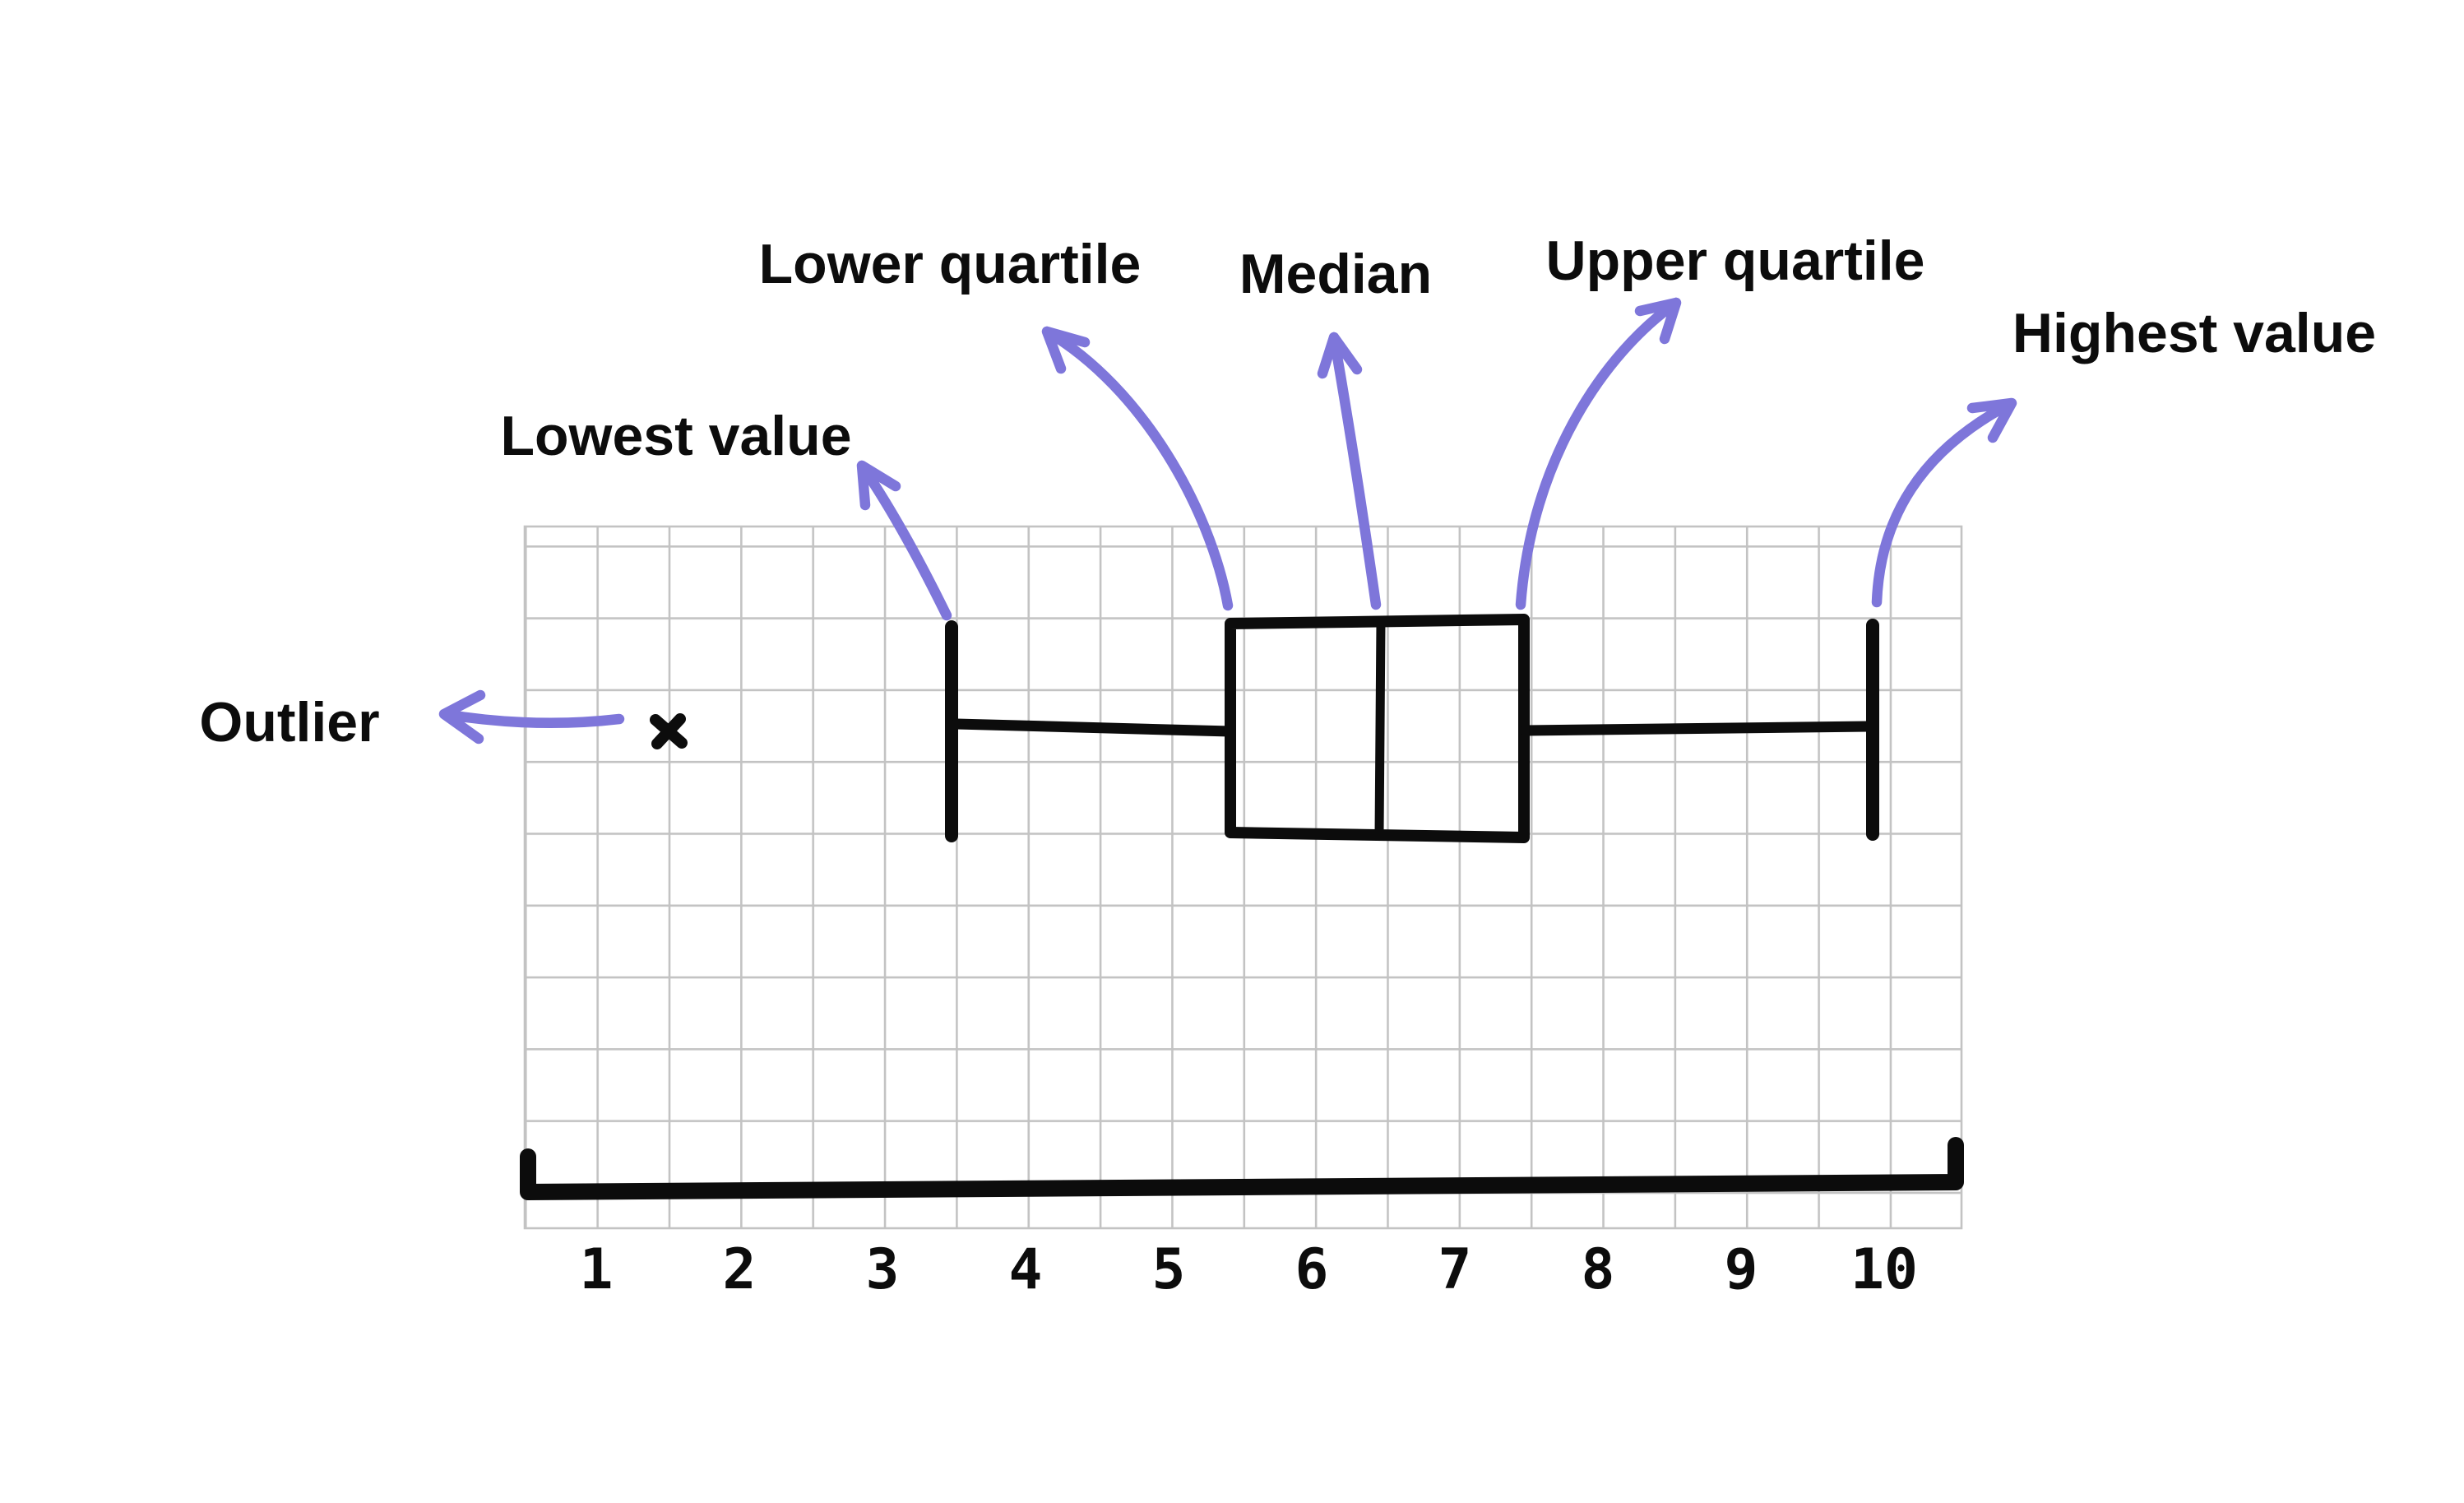 This screenshot has width=2464, height=1503. Describe the element at coordinates (1598, 453) in the screenshot. I see `upper-quartile-arrow` at that location.